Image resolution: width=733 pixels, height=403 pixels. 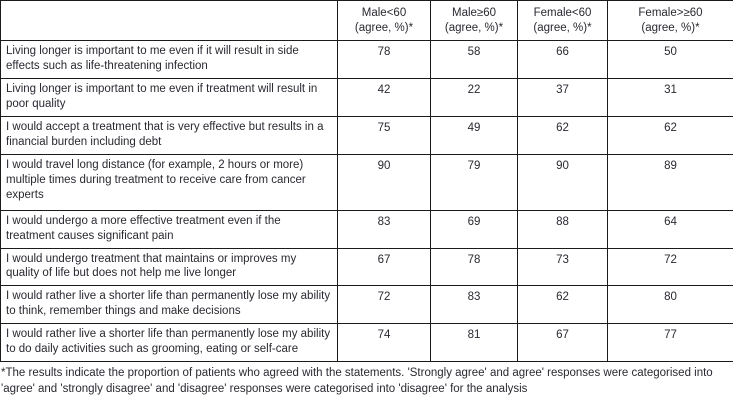 What do you see at coordinates (670, 12) in the screenshot?
I see `column-header-title: Female>≥60` at bounding box center [670, 12].